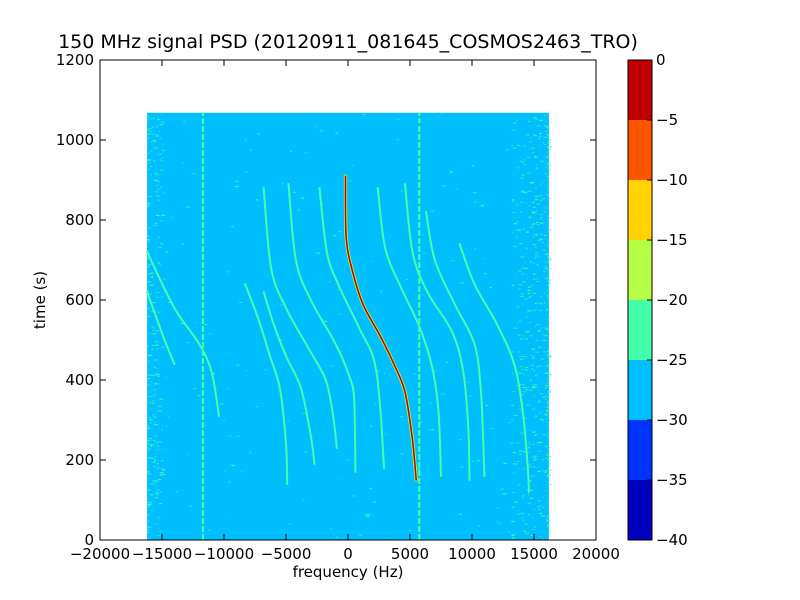  I want to click on x-tick-label: 10000, so click(472, 554).